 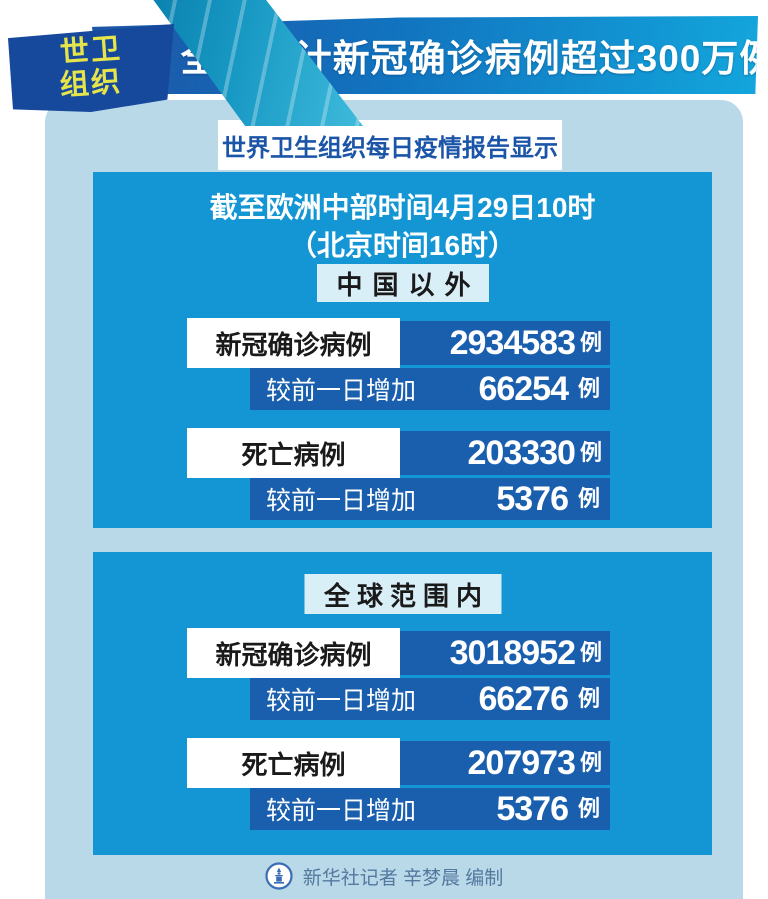 I want to click on who-badge: 世卫 组织, so click(x=91, y=68).